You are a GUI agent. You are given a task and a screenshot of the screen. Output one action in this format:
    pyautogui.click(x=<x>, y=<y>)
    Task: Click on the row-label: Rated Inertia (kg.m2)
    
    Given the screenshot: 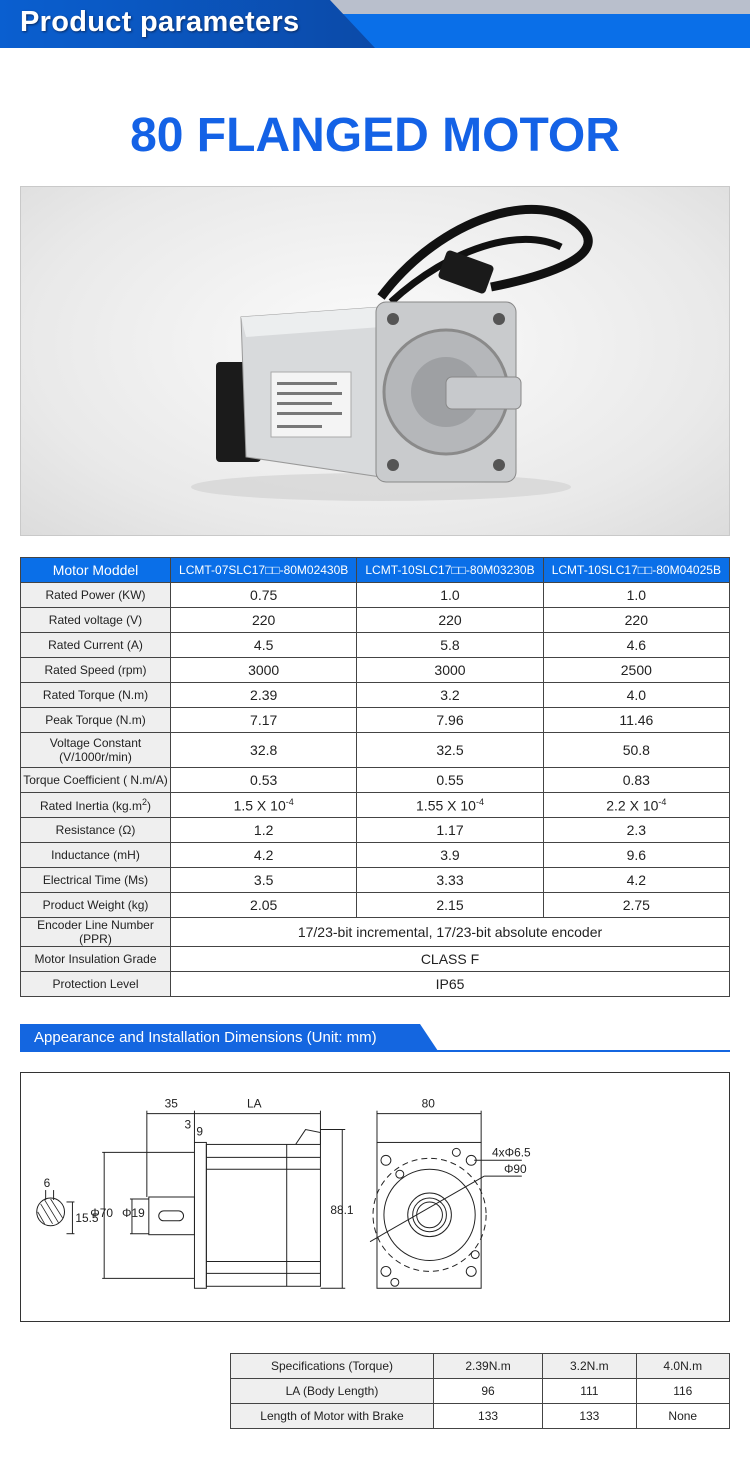 What is the action you would take?
    pyautogui.click(x=95, y=805)
    